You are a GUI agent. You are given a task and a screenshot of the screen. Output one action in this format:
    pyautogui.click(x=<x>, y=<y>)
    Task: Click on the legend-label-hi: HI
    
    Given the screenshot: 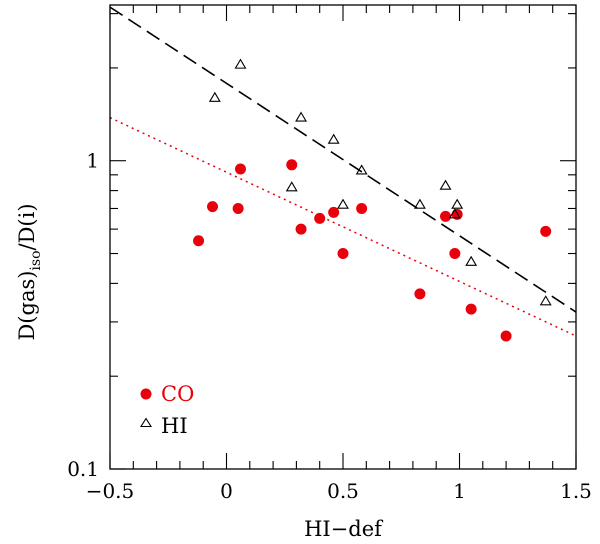 What is the action you would take?
    pyautogui.click(x=174, y=426)
    